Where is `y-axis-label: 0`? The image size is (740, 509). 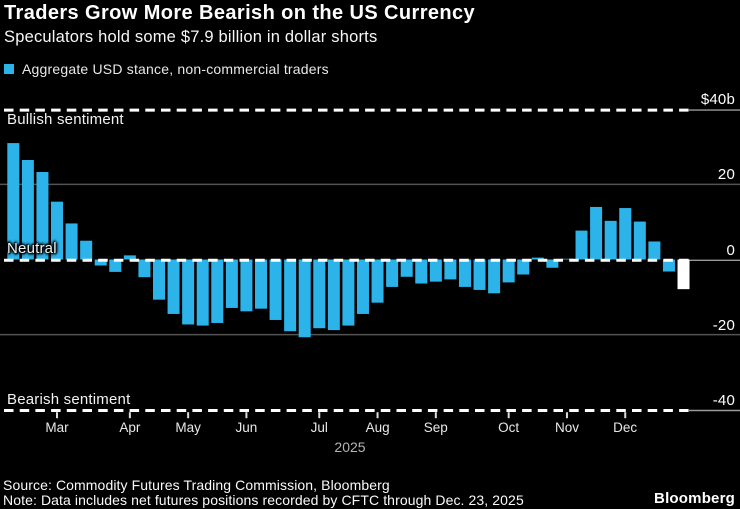 y-axis-label: 0 is located at coordinates (730, 250).